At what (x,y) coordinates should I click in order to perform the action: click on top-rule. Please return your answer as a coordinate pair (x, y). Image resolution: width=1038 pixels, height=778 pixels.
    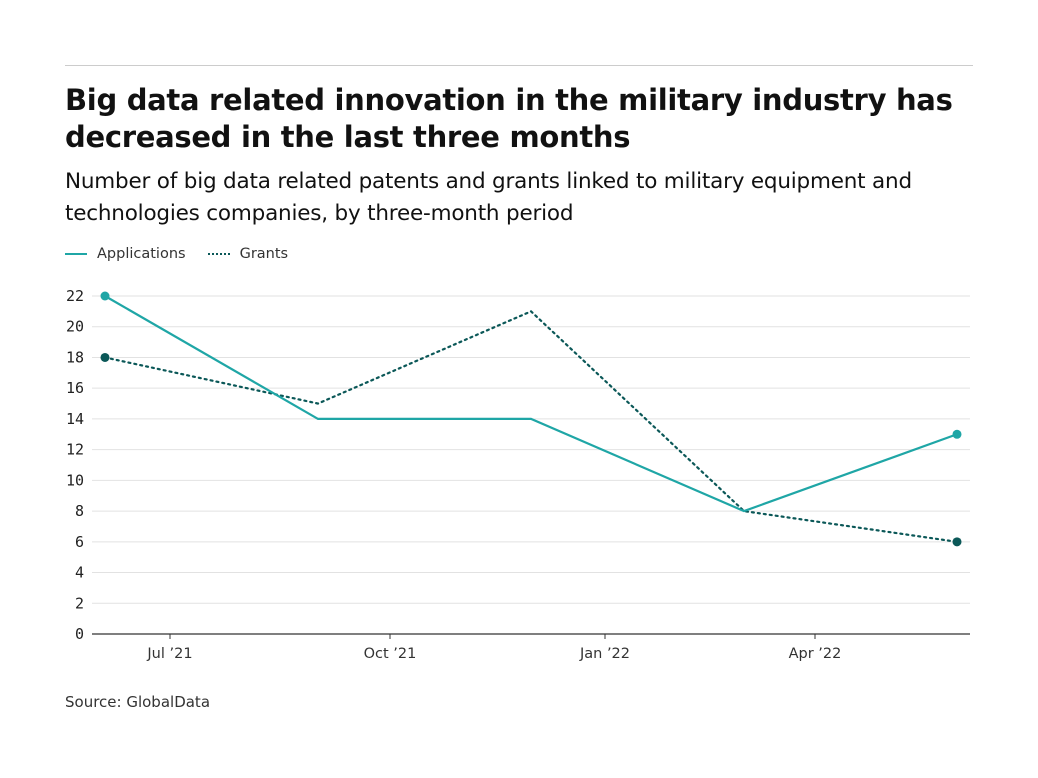
    Looking at the image, I should click on (519, 65).